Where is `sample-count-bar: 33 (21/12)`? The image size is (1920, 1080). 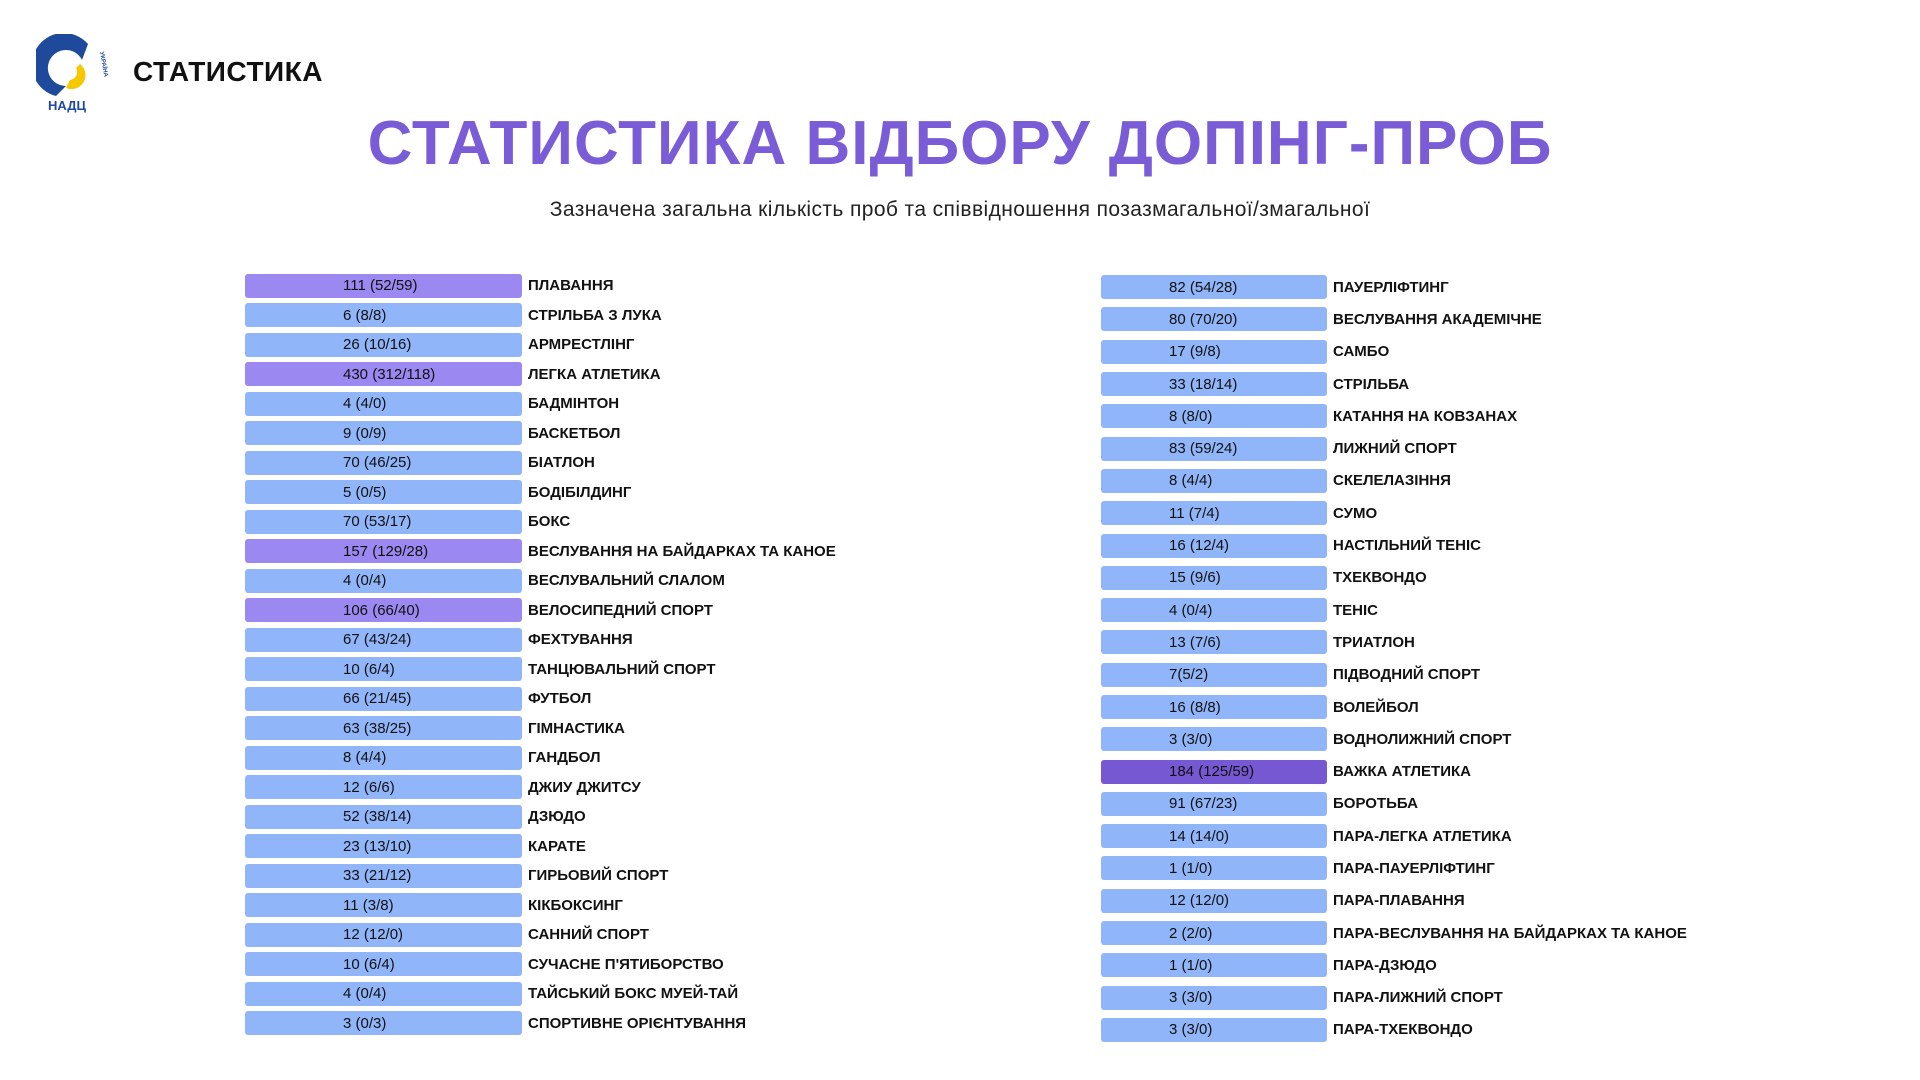
sample-count-bar: 33 (21/12) is located at coordinates (383, 875).